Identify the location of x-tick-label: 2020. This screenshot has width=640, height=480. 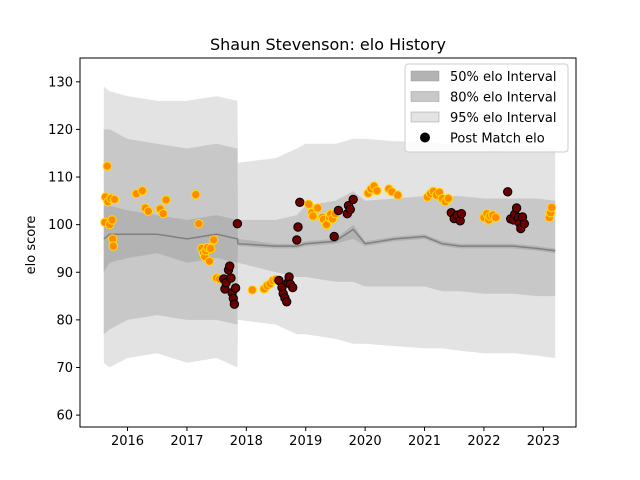
(365, 441).